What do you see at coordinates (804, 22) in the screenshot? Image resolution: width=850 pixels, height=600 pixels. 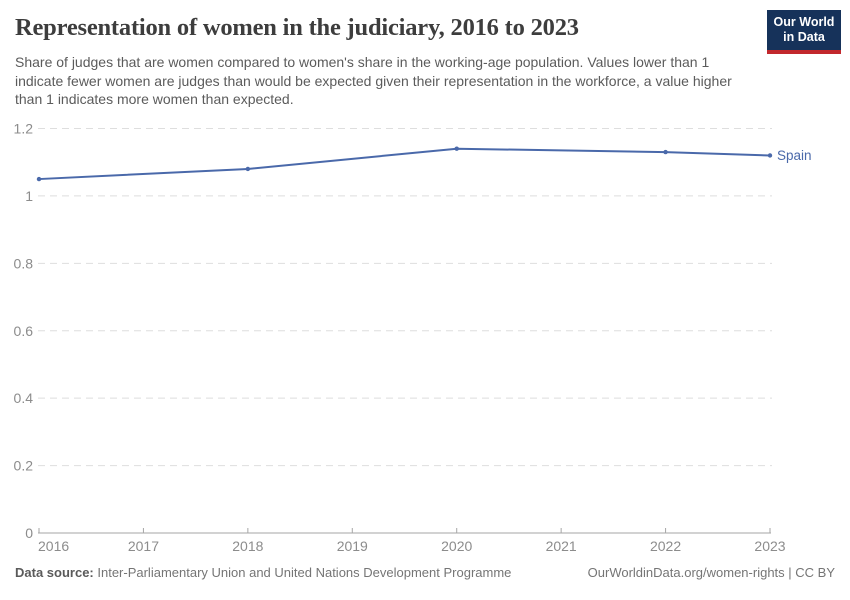 I see `owid-logo-line1: Our World` at bounding box center [804, 22].